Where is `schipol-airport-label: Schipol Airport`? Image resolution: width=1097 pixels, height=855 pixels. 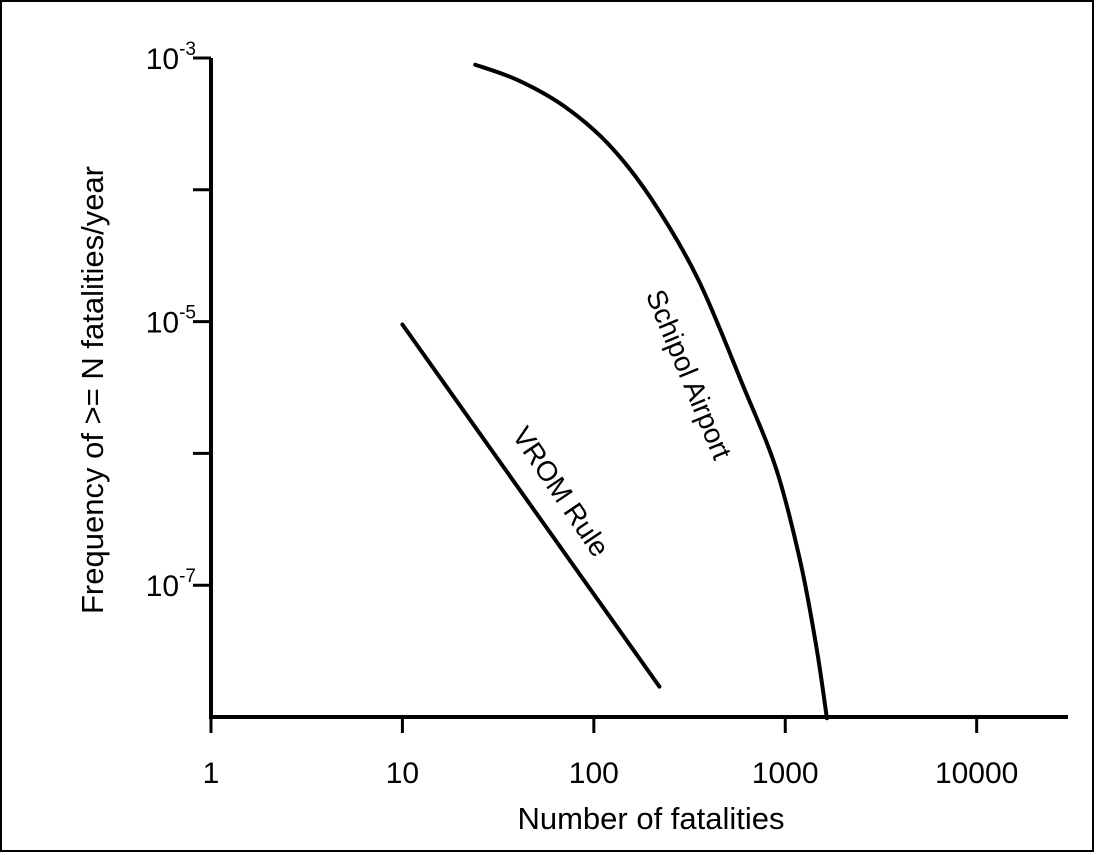
schipol-airport-label: Schipol Airport is located at coordinates (689, 374).